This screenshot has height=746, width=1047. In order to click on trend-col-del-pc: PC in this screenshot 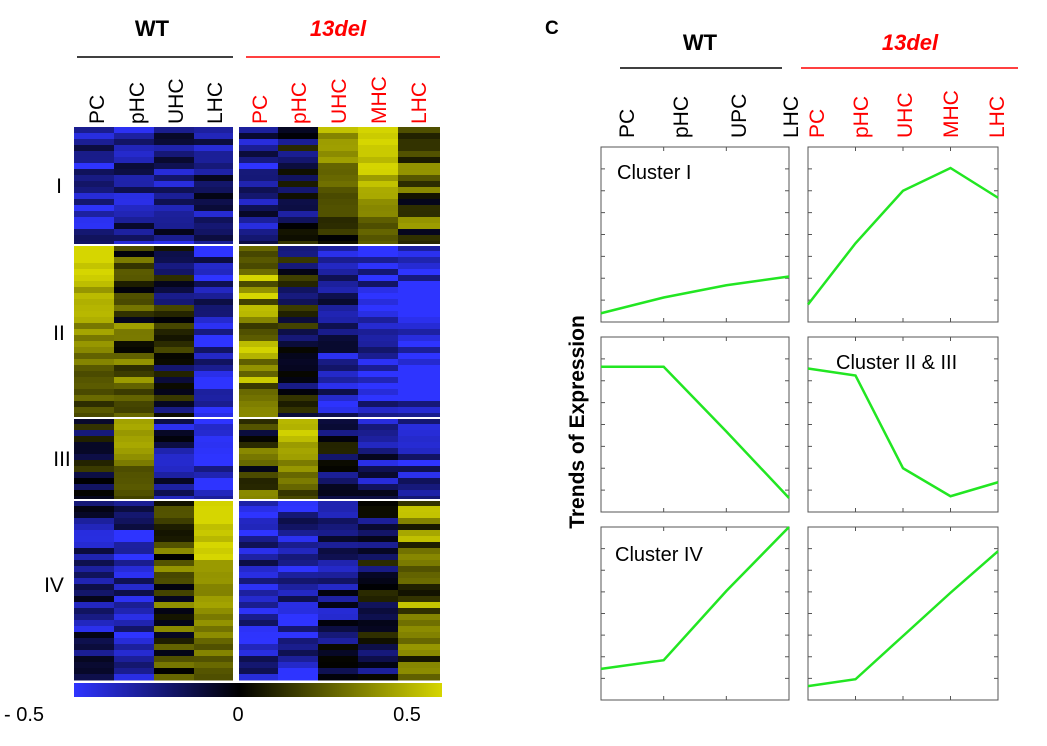, I will do `click(817, 123)`.